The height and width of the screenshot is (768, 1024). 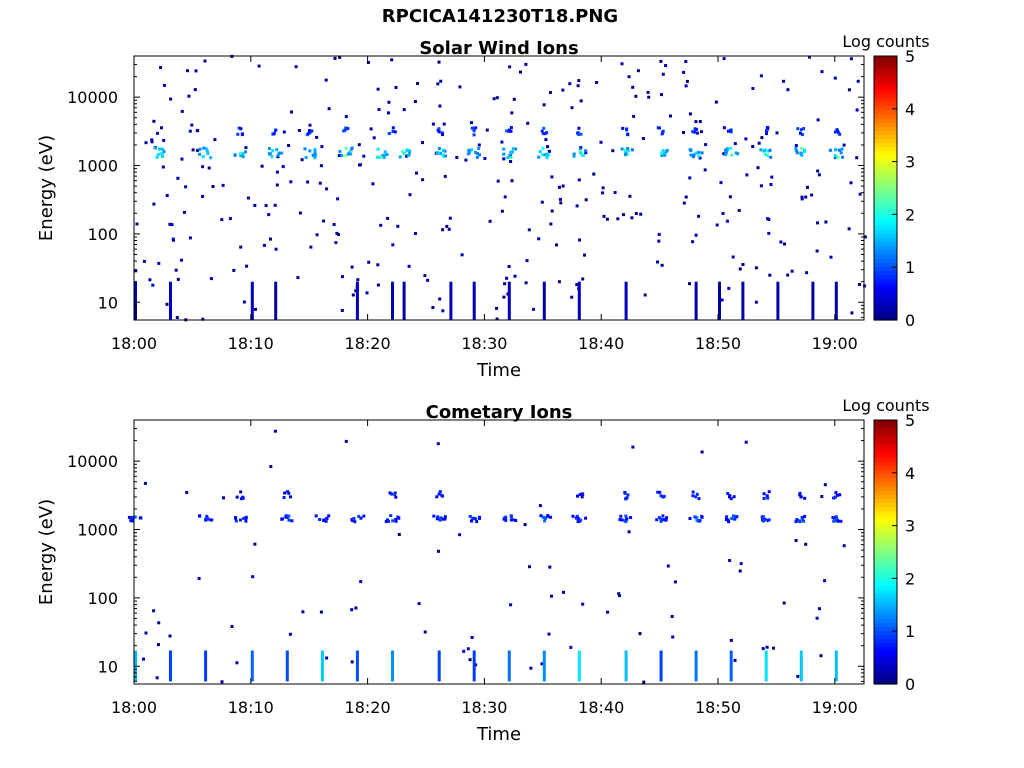 What do you see at coordinates (368, 343) in the screenshot?
I see `x-tick-label: 18:20` at bounding box center [368, 343].